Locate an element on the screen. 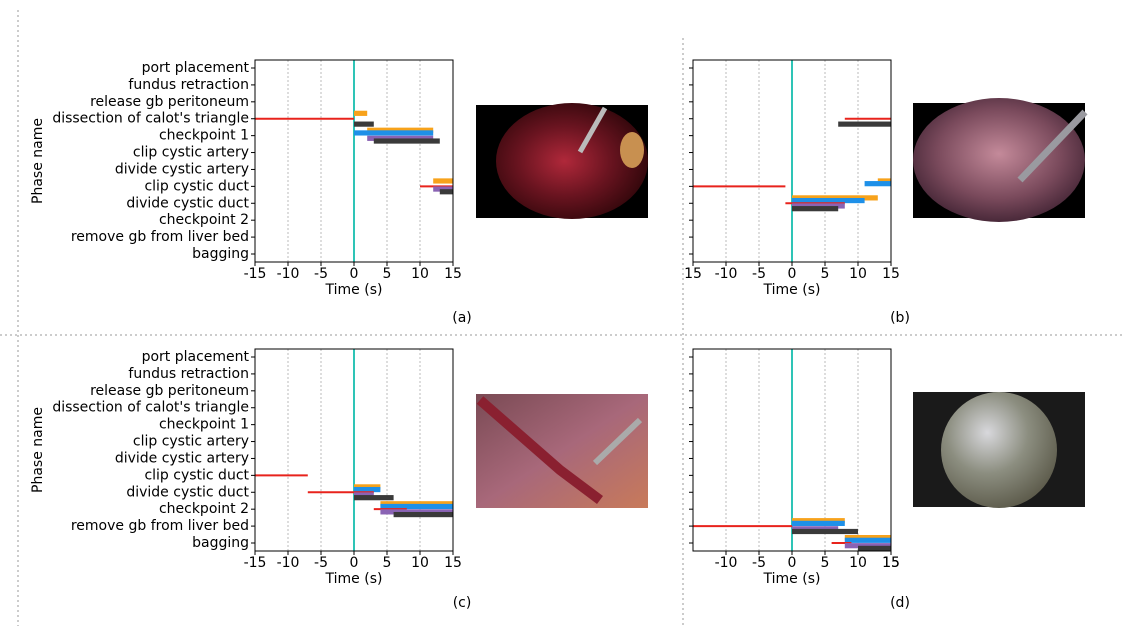 This screenshot has width=1124, height=626. caption: (c) is located at coordinates (462, 603).